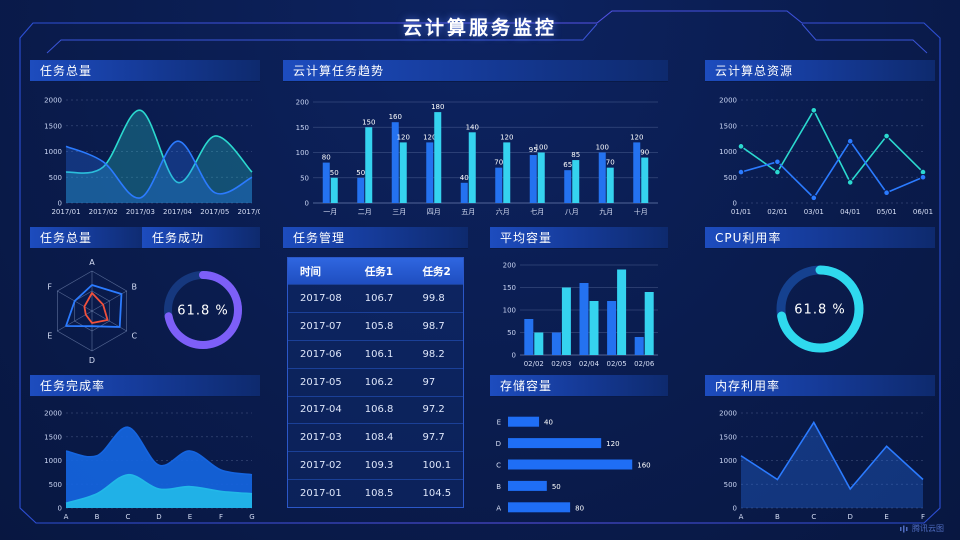 The height and width of the screenshot is (540, 960). What do you see at coordinates (92, 311) in the screenshot?
I see `tasks-radar-chart: A B C D E F` at bounding box center [92, 311].